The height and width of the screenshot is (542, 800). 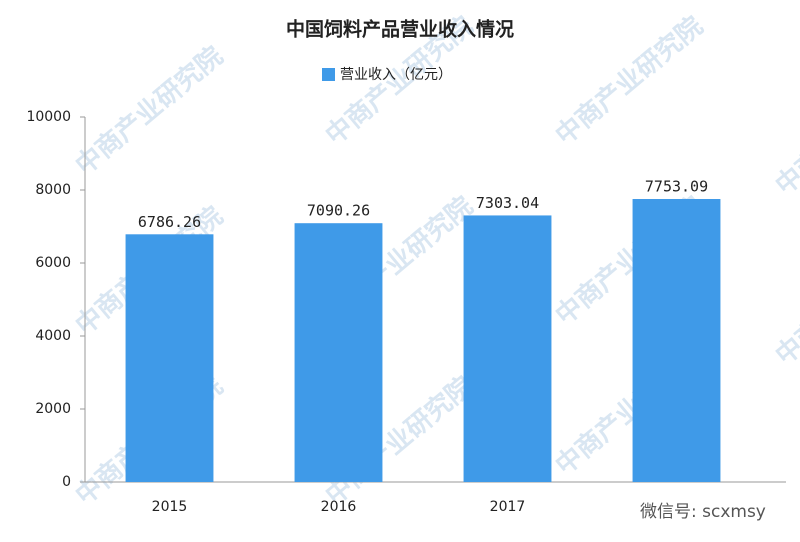 I want to click on y-tick-label: 10000, so click(x=48, y=117).